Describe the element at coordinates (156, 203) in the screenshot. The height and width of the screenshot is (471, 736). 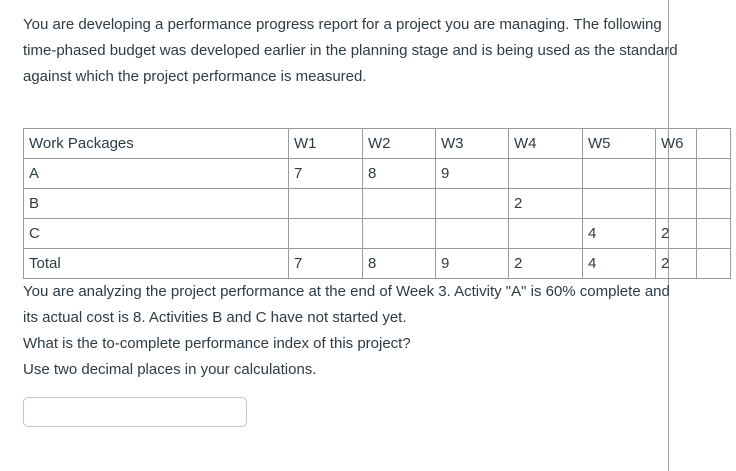
I see `row-label: B` at that location.